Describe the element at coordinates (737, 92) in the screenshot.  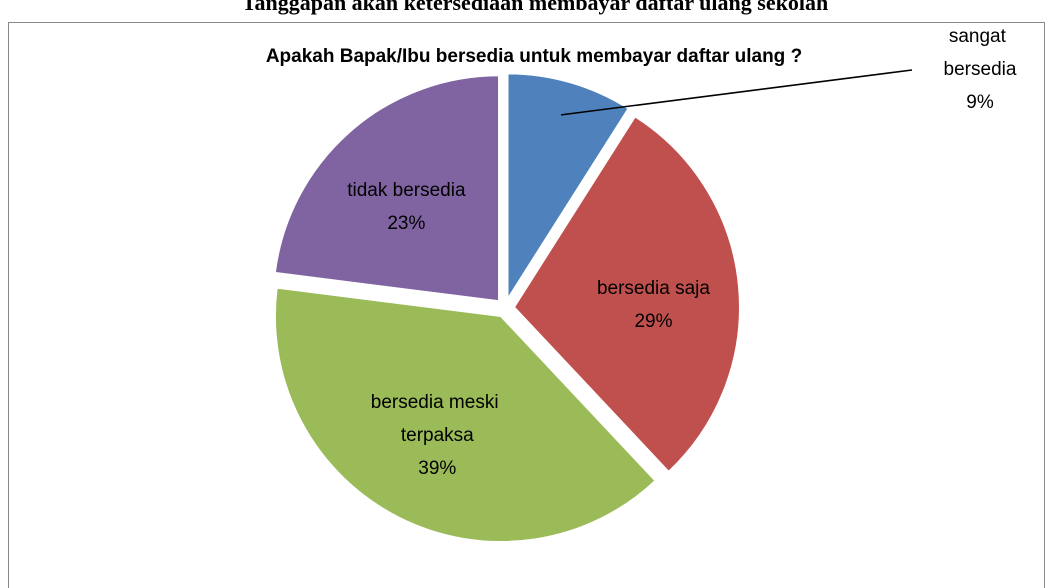
I see `leader-line` at that location.